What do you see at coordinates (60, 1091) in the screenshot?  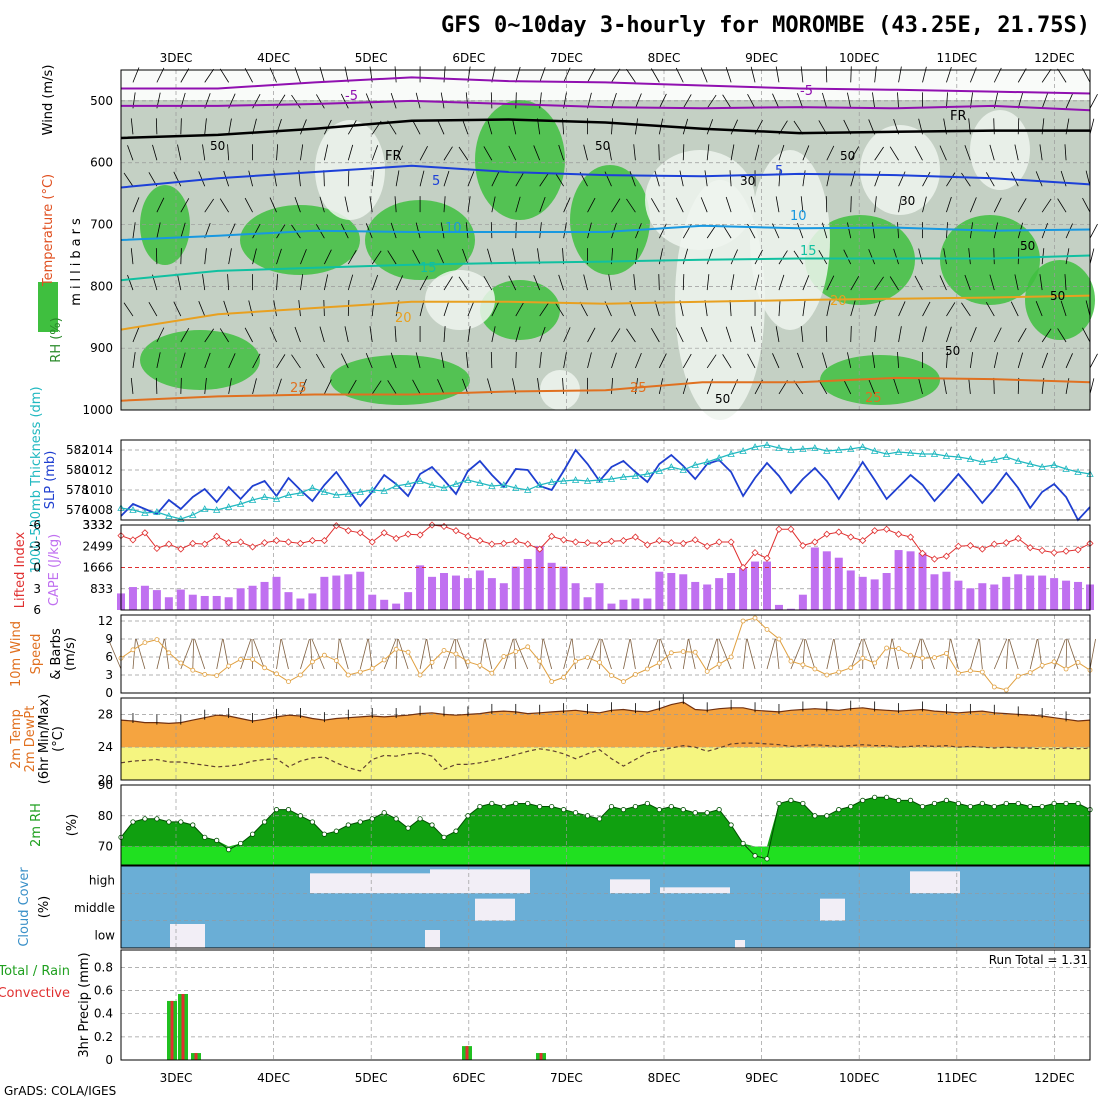 I see `credit: GrADS: COLA/IGES` at bounding box center [60, 1091].